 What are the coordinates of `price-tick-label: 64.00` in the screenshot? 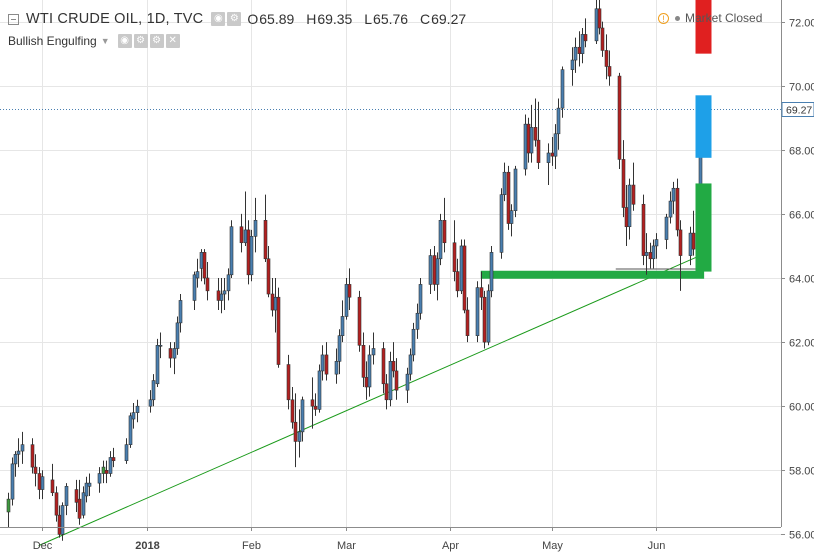 It's located at (801, 280).